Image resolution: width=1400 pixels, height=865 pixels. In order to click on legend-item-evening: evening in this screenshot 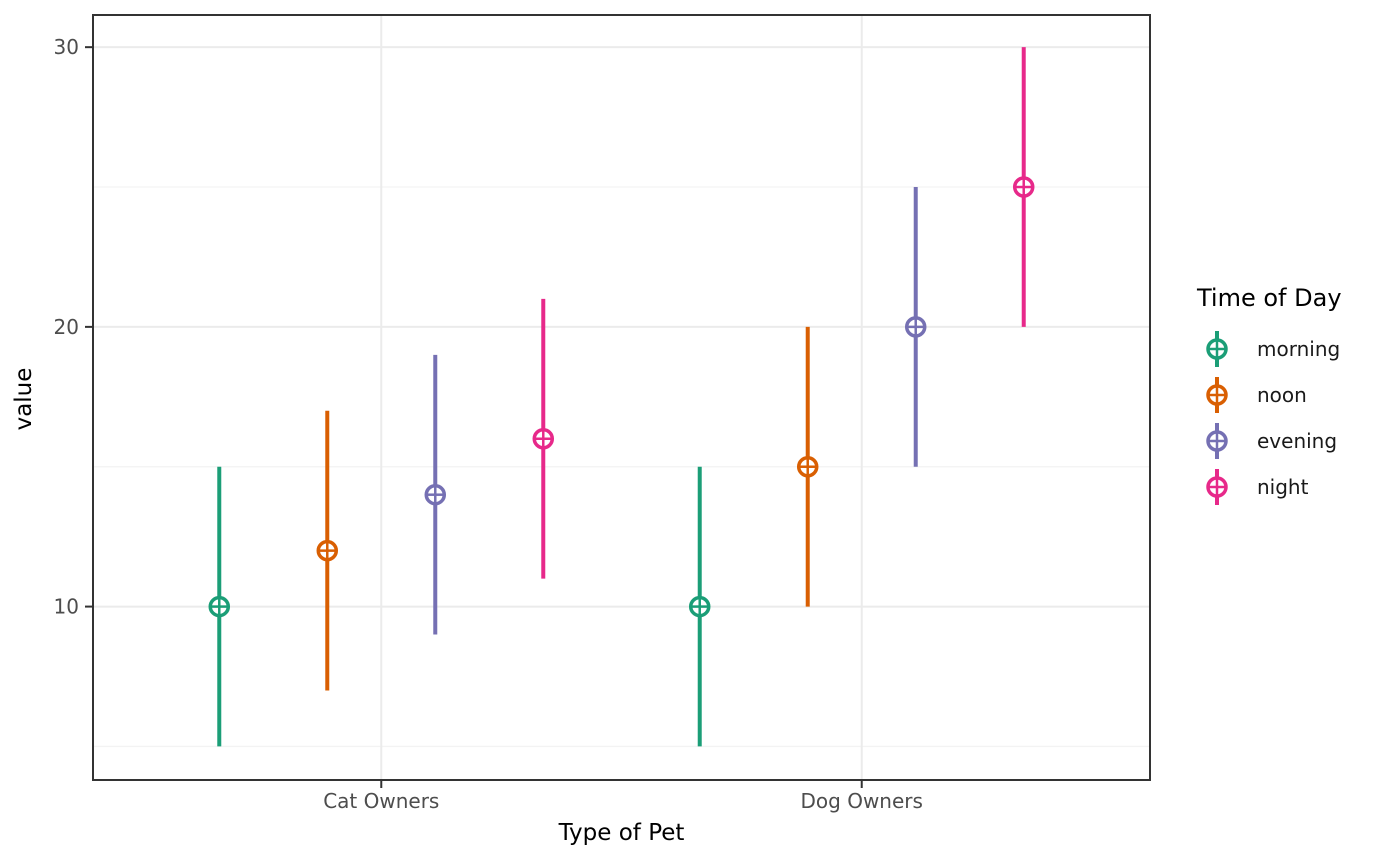, I will do `click(1297, 441)`.